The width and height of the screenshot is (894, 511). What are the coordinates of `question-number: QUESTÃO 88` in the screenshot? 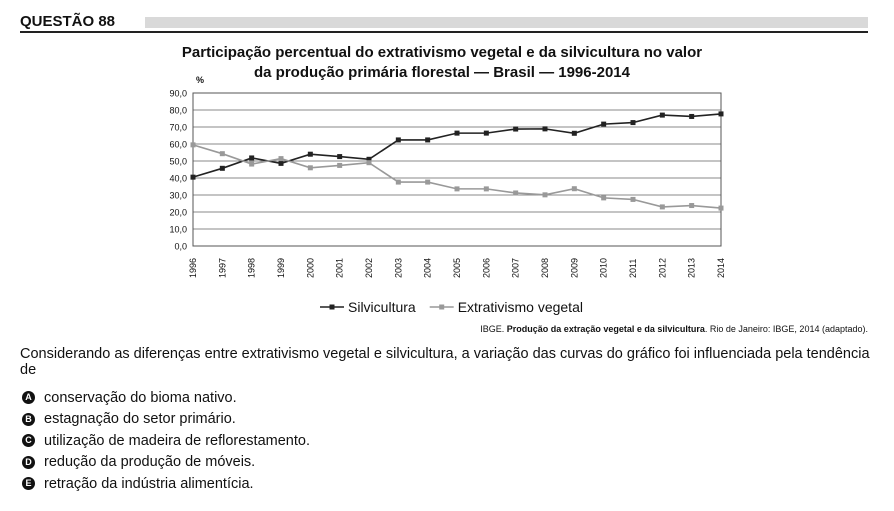 It's located at (68, 21).